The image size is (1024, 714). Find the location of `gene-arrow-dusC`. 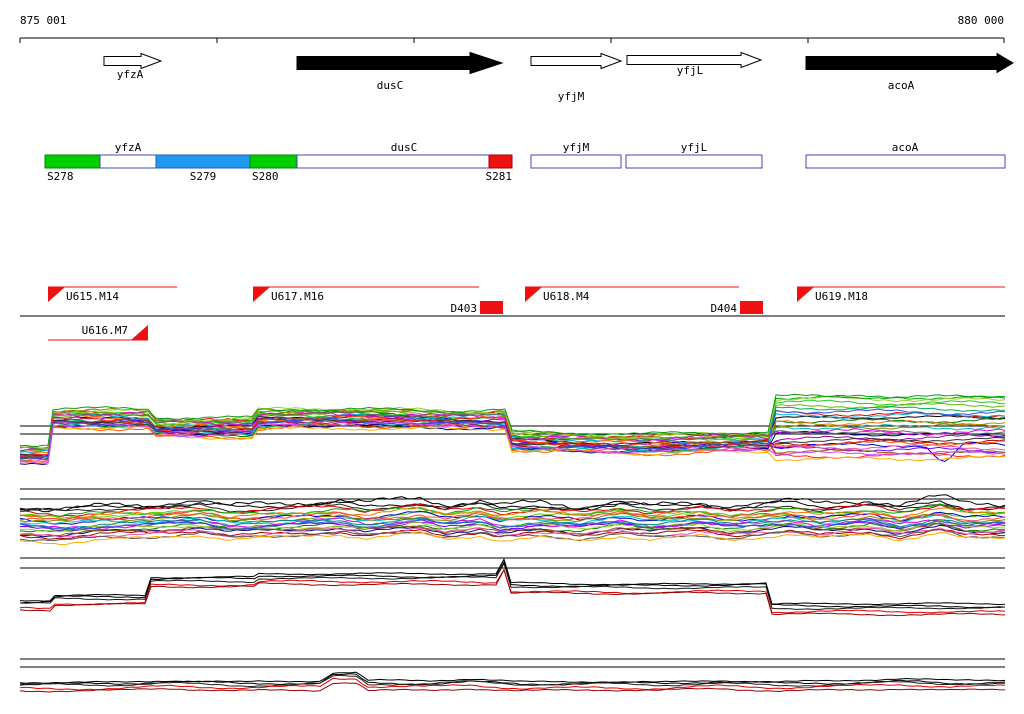

gene-arrow-dusC is located at coordinates (400, 63).